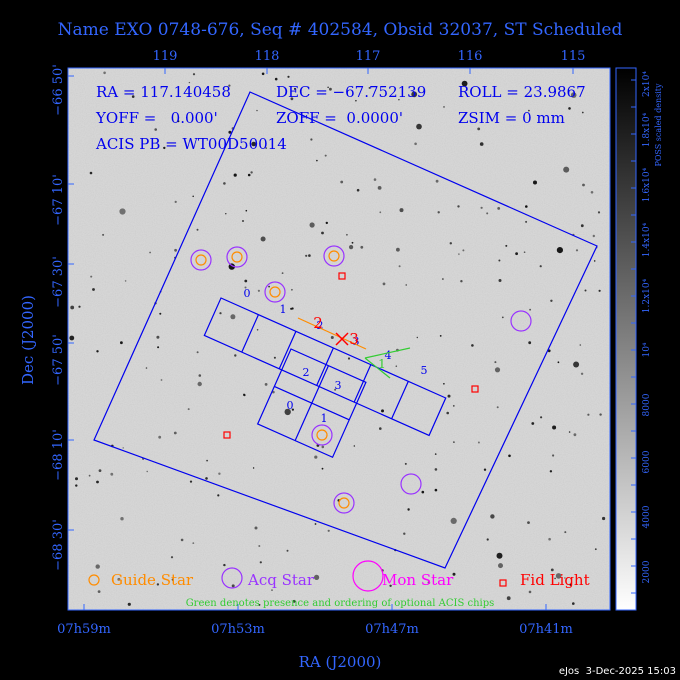 The height and width of the screenshot is (680, 680). Describe the element at coordinates (58, 545) in the screenshot. I see `left-tick-label: −68 30'` at that location.